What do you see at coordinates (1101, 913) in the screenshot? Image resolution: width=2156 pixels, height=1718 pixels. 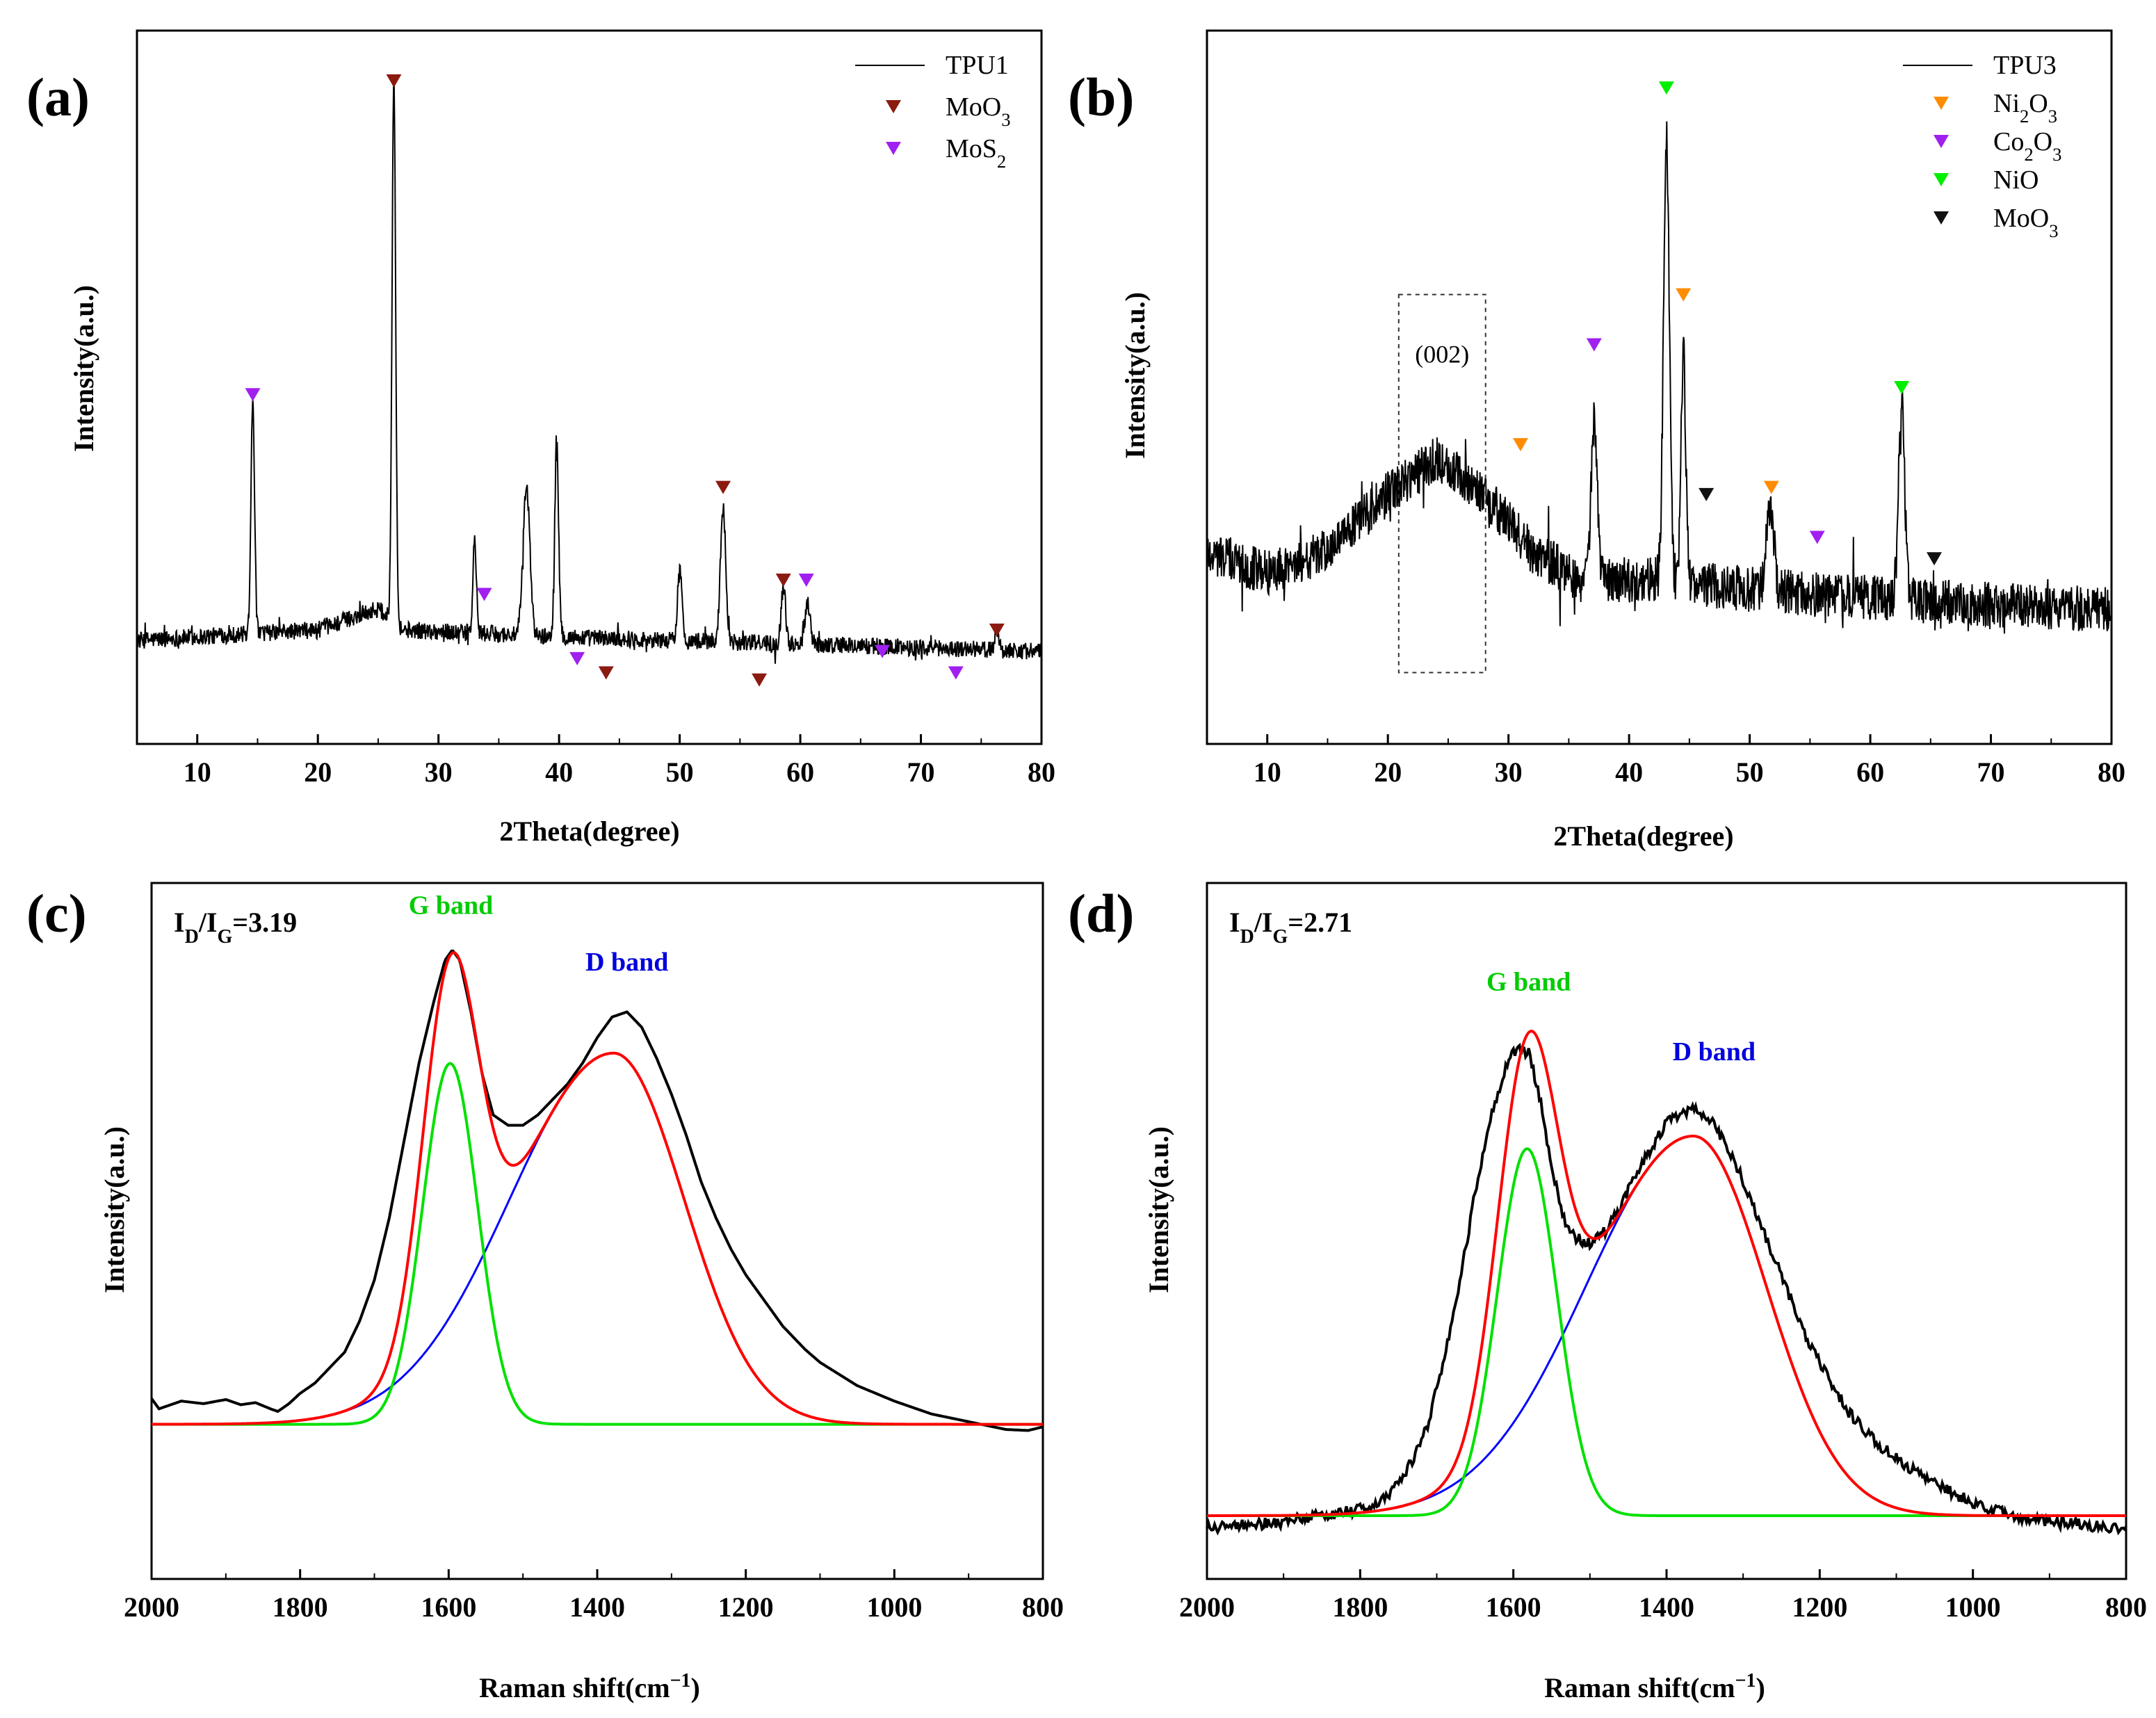 I see `panel-d-label: (d)` at bounding box center [1101, 913].